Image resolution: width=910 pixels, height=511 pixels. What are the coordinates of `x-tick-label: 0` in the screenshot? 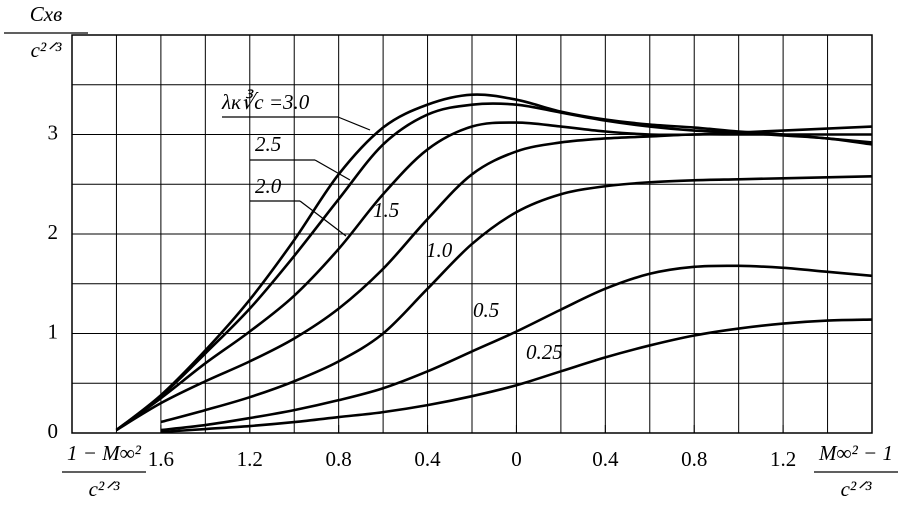 It's located at (516, 459).